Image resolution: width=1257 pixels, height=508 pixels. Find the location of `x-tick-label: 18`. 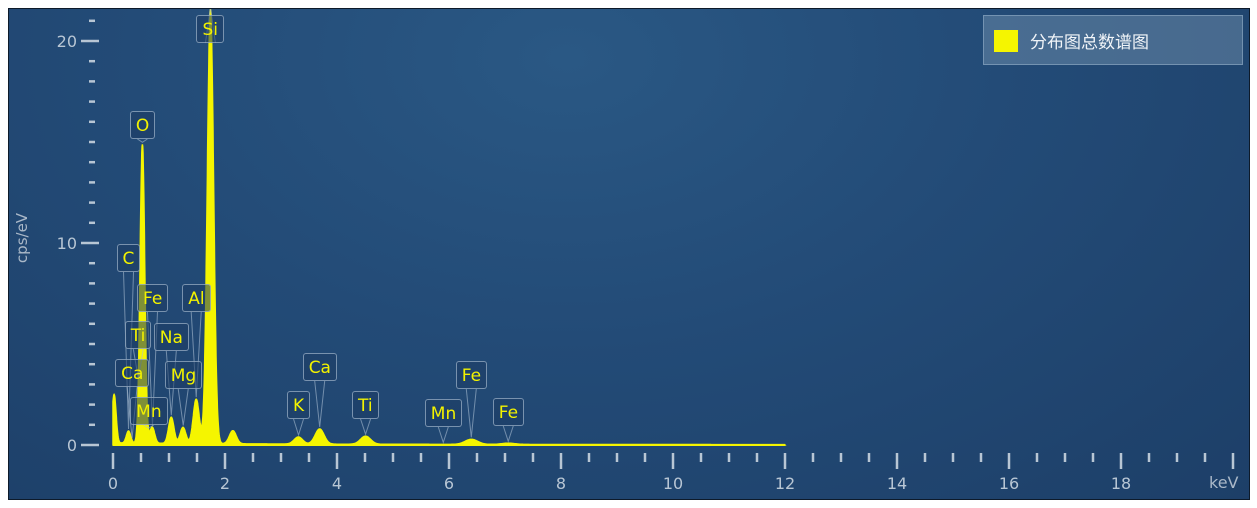

x-tick-label: 18 is located at coordinates (1121, 483).